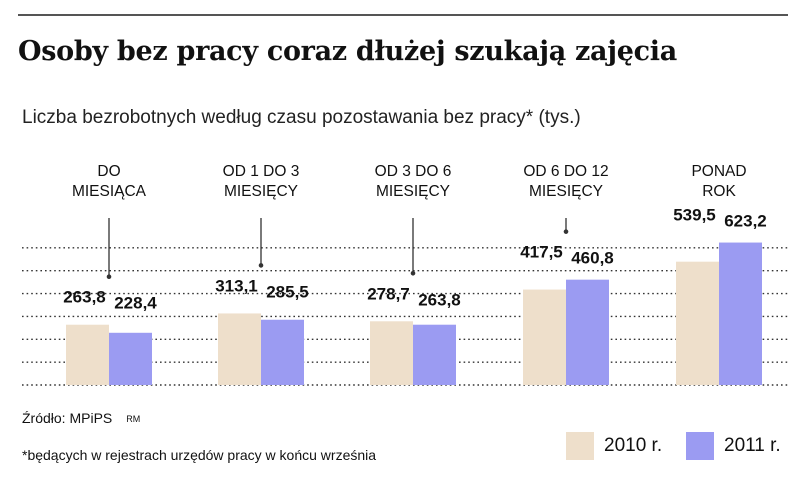 The height and width of the screenshot is (481, 805). What do you see at coordinates (403, 15) in the screenshot?
I see `top-rule` at bounding box center [403, 15].